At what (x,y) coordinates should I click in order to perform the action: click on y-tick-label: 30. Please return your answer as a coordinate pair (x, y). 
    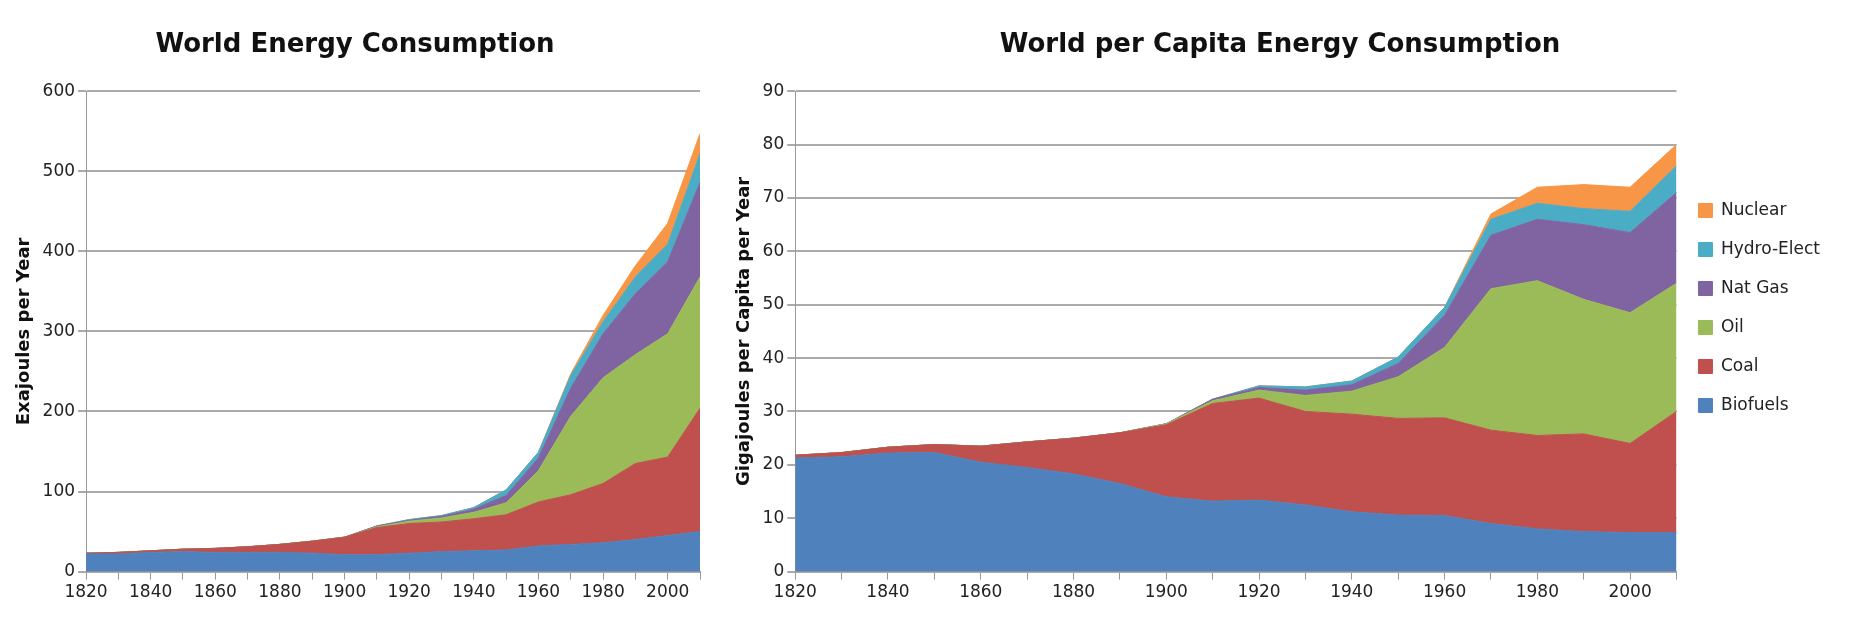
    Looking at the image, I should click on (773, 409).